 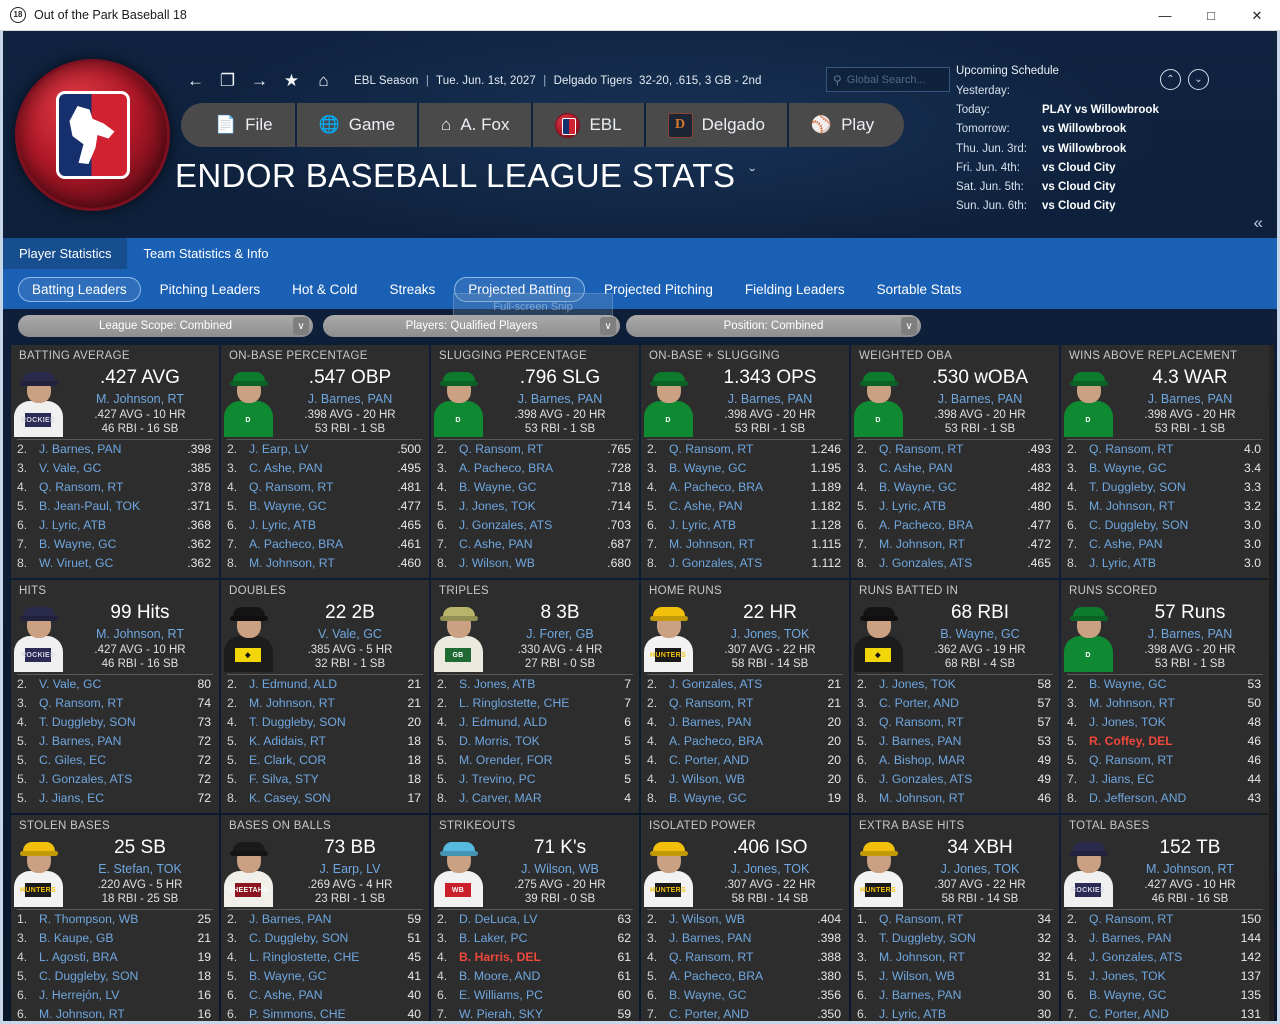 I want to click on menu-play: ⚾ Play, so click(x=846, y=125).